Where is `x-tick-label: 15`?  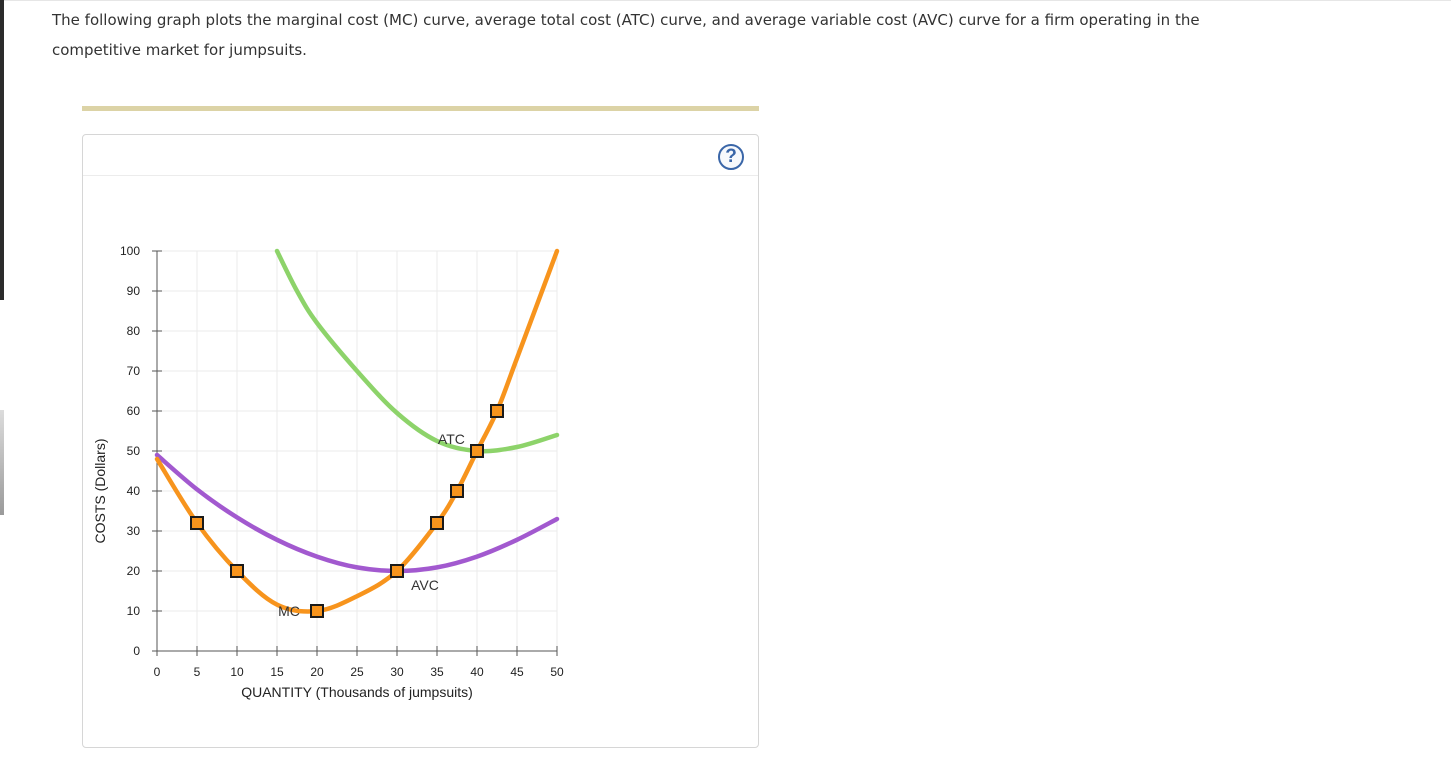
x-tick-label: 15 is located at coordinates (277, 672).